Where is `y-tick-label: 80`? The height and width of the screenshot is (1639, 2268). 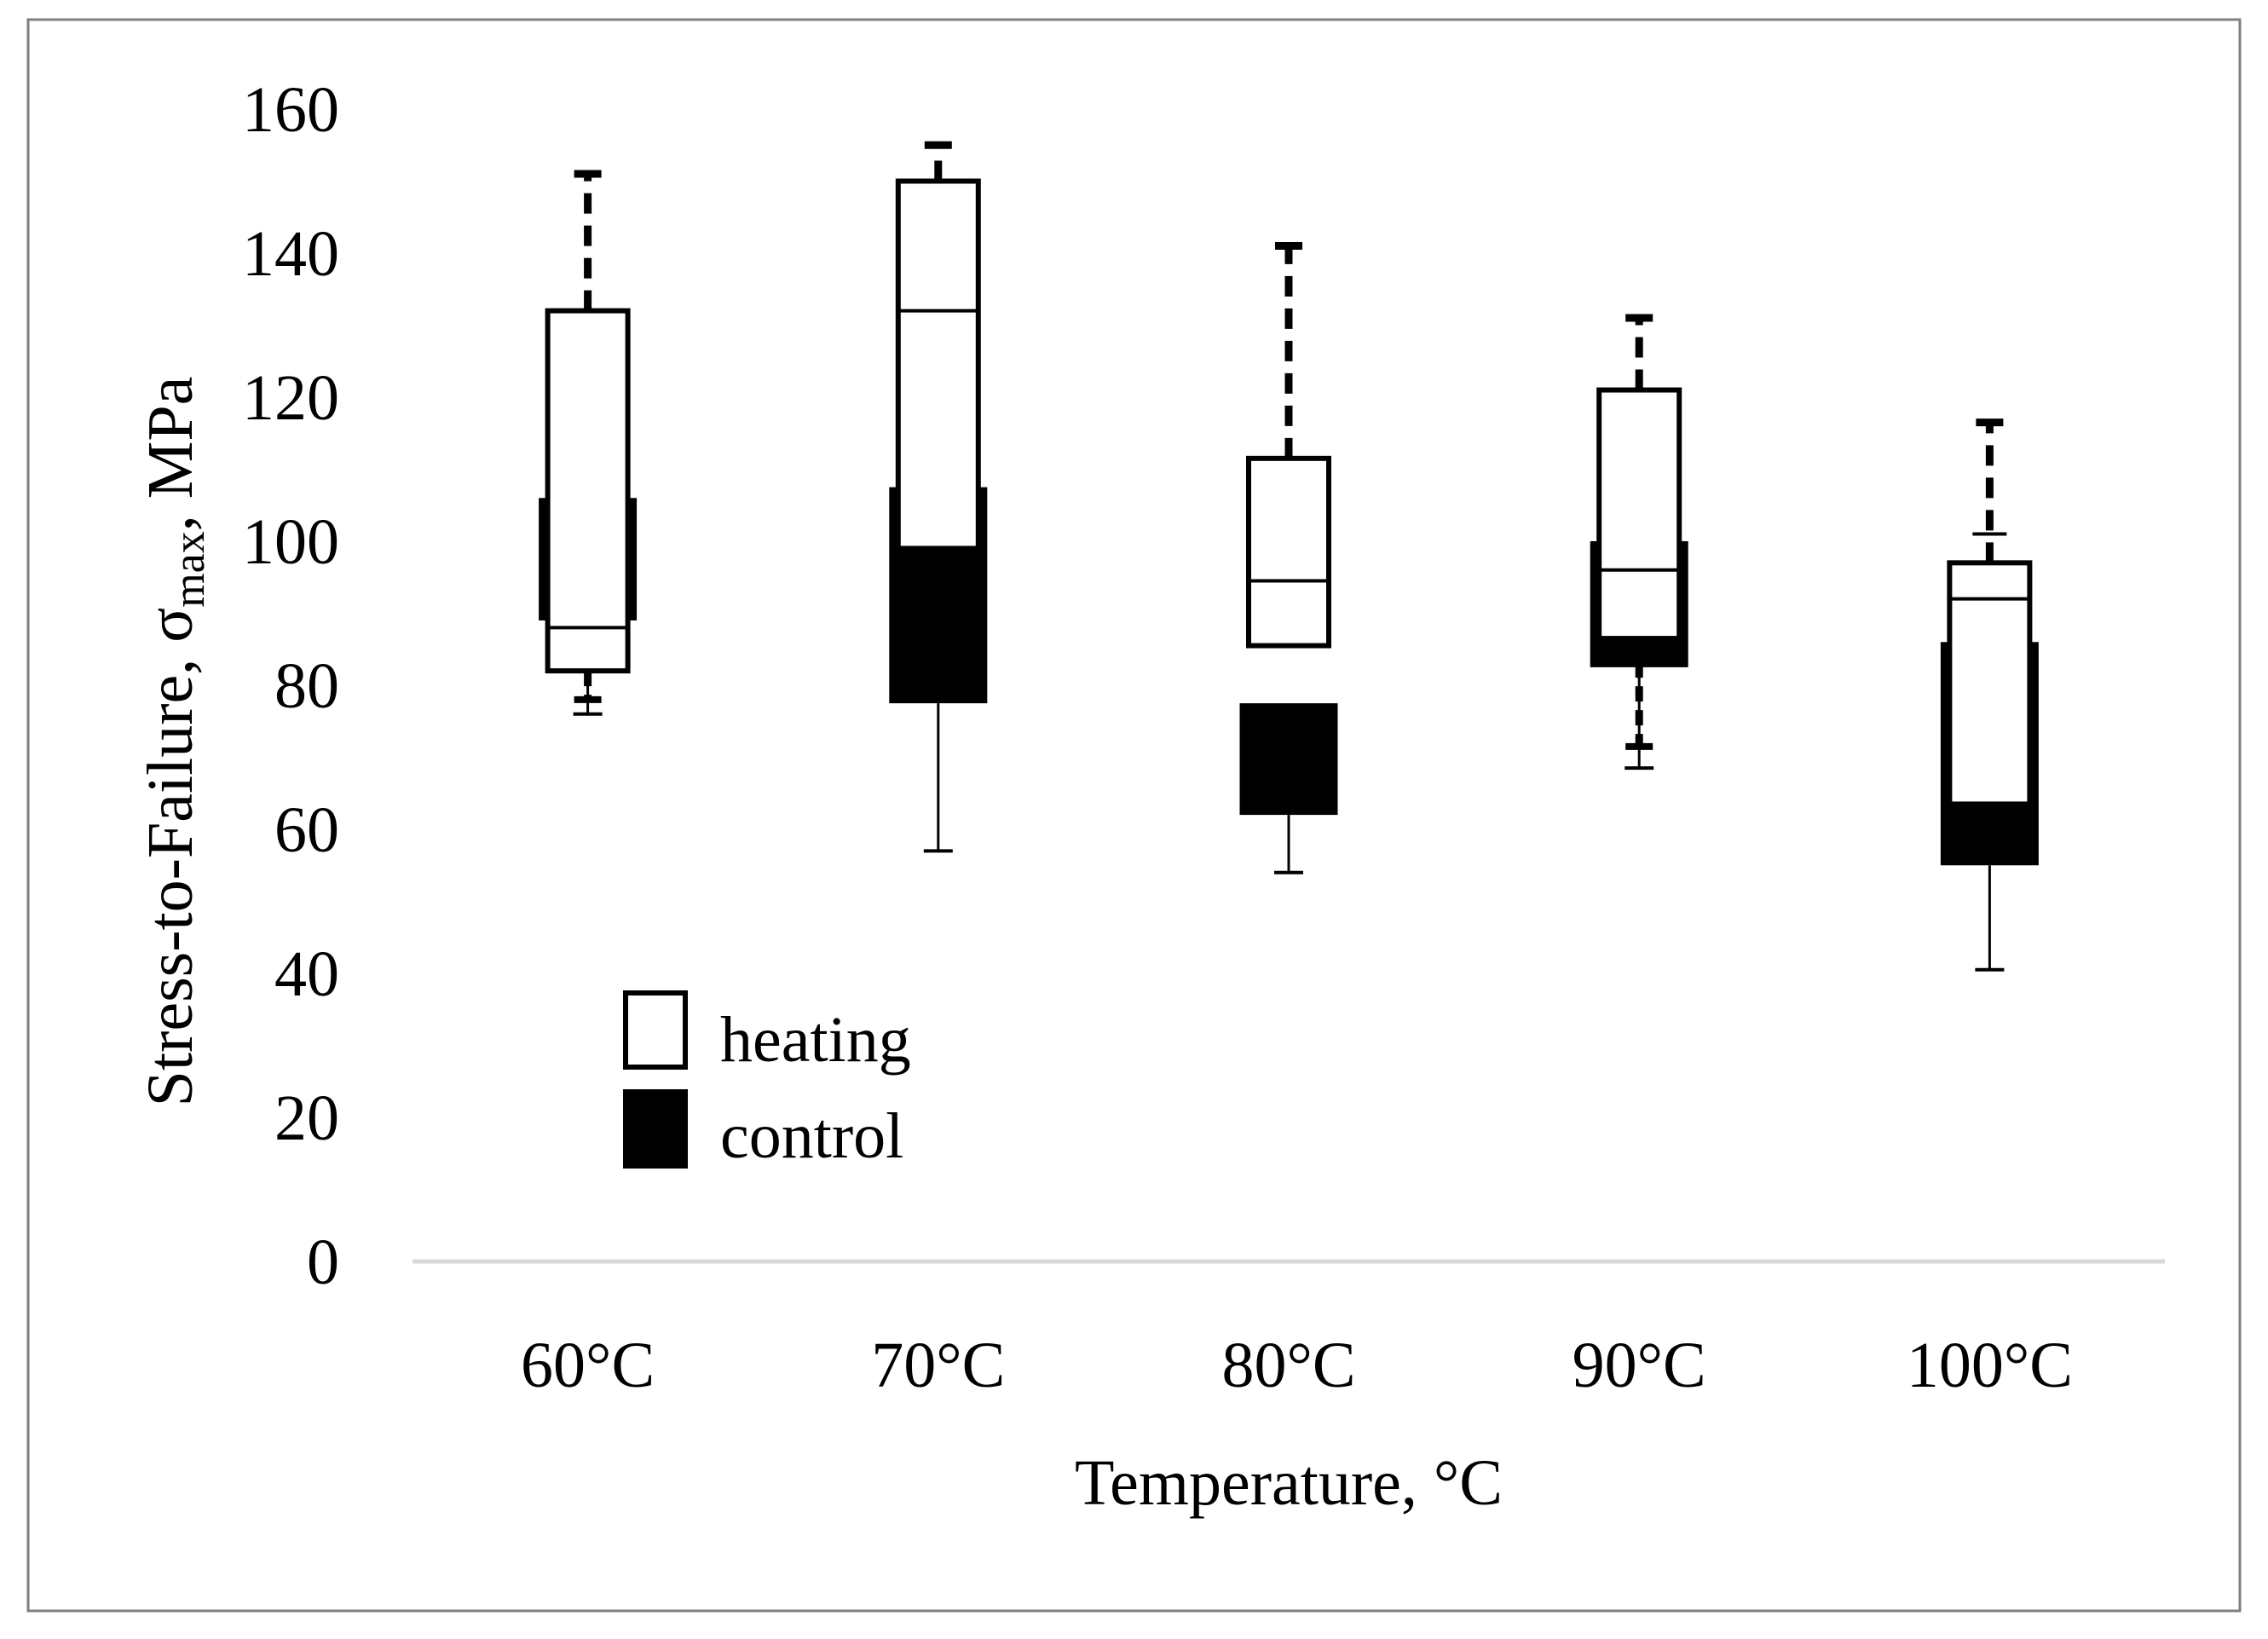 y-tick-label: 80 is located at coordinates (306, 686).